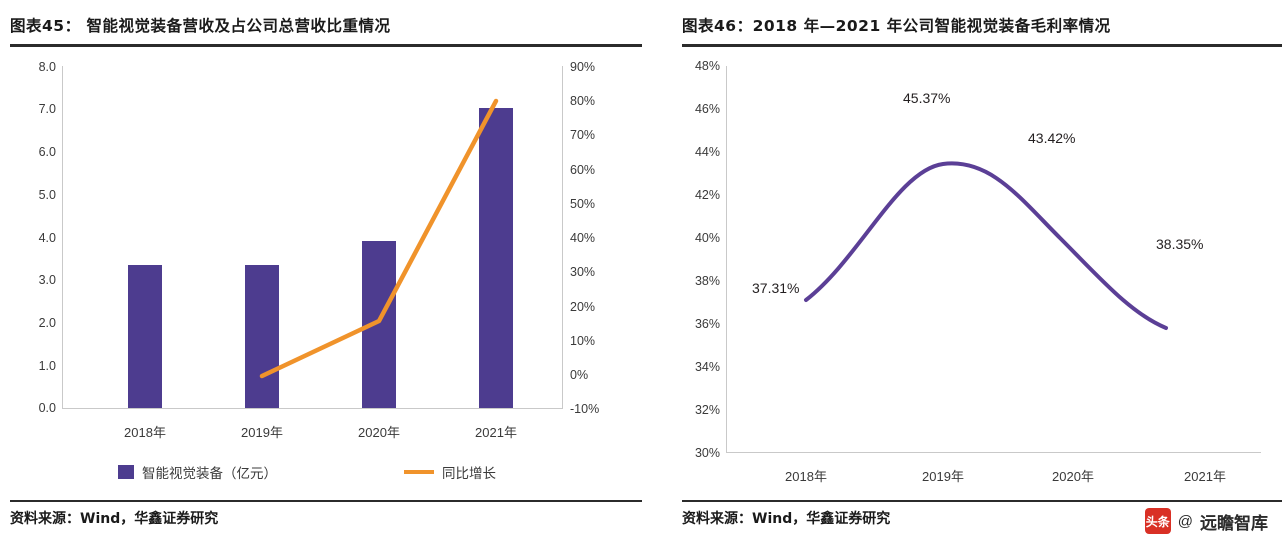  What do you see at coordinates (707, 281) in the screenshot?
I see `right-ytick-5: 38%` at bounding box center [707, 281].